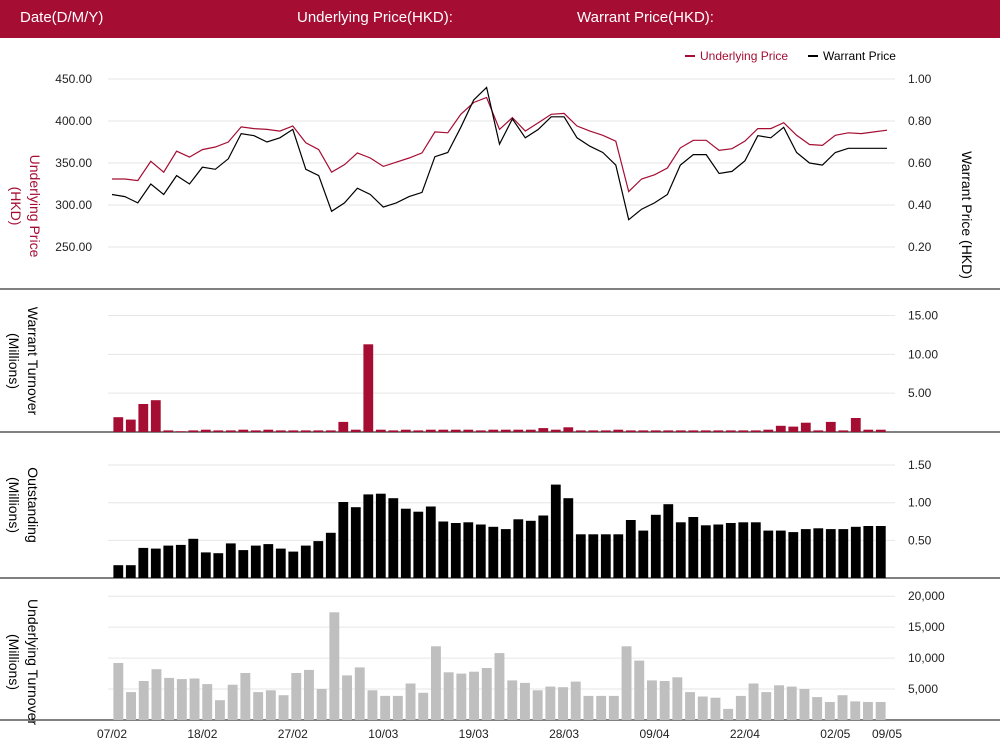  I want to click on x-tick-label: 10/03, so click(383, 734).